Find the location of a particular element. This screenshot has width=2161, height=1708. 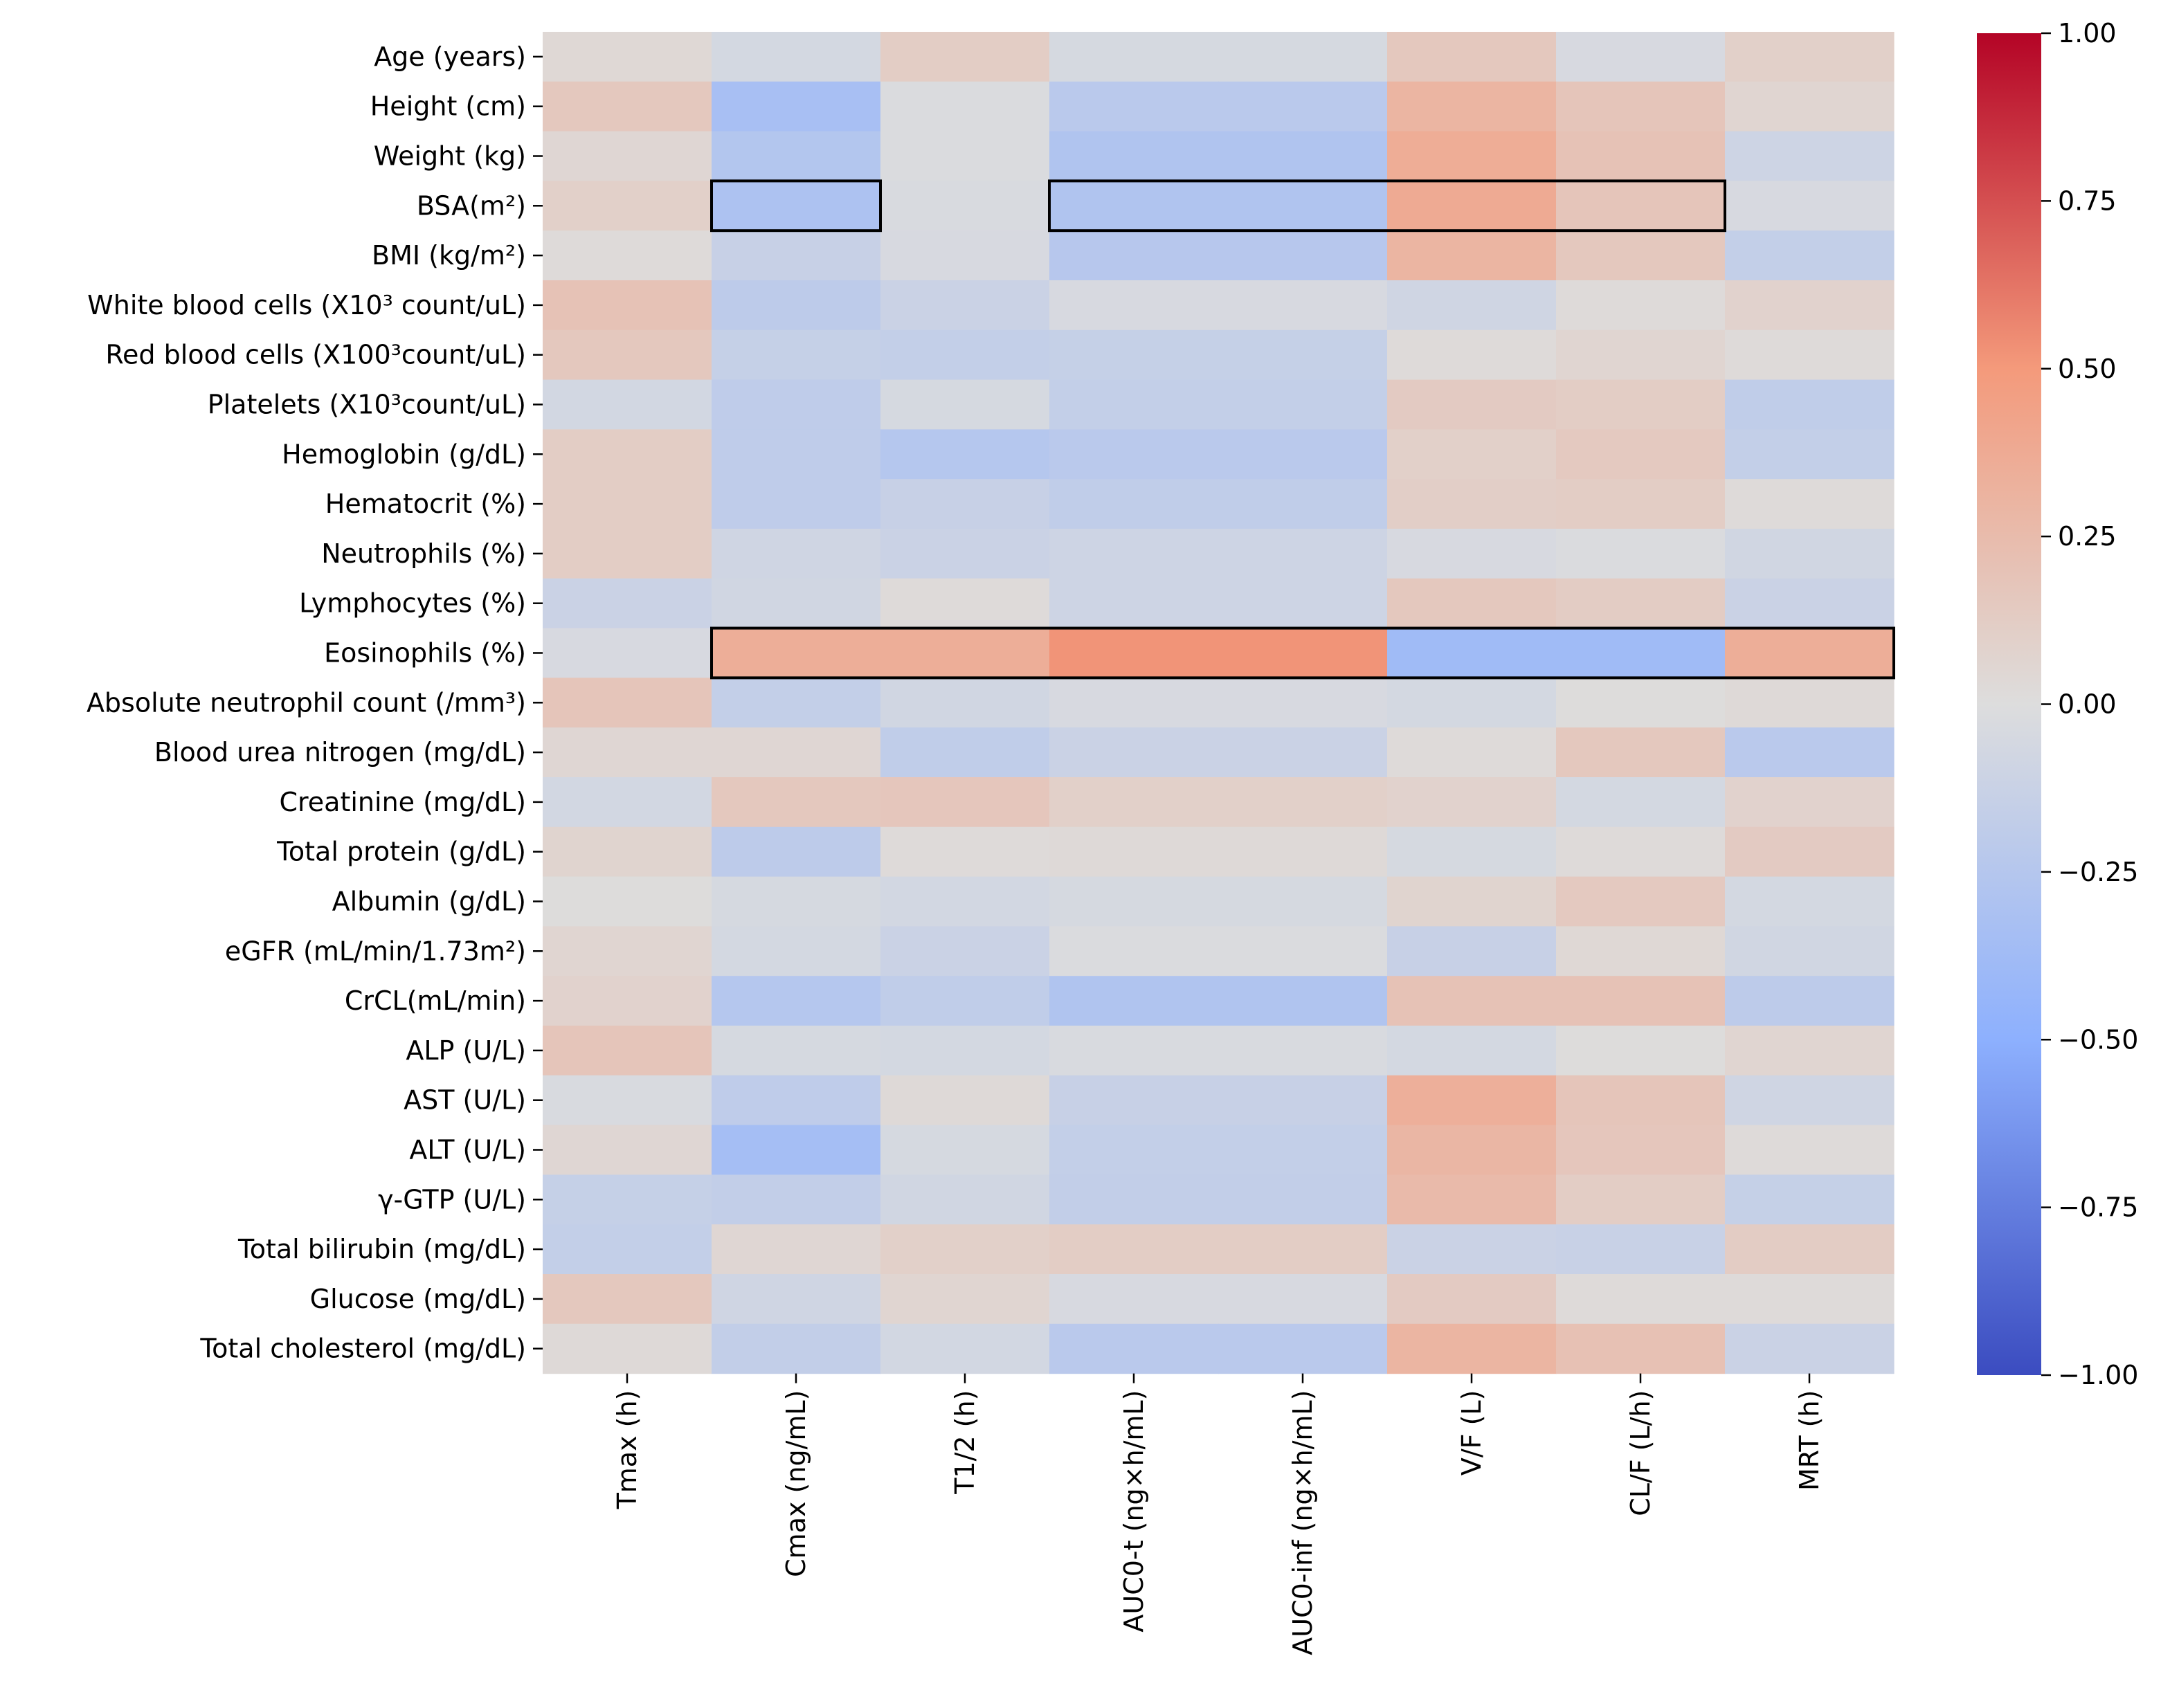

x-tick-label: Cmax (ng/mL) is located at coordinates (796, 1483).